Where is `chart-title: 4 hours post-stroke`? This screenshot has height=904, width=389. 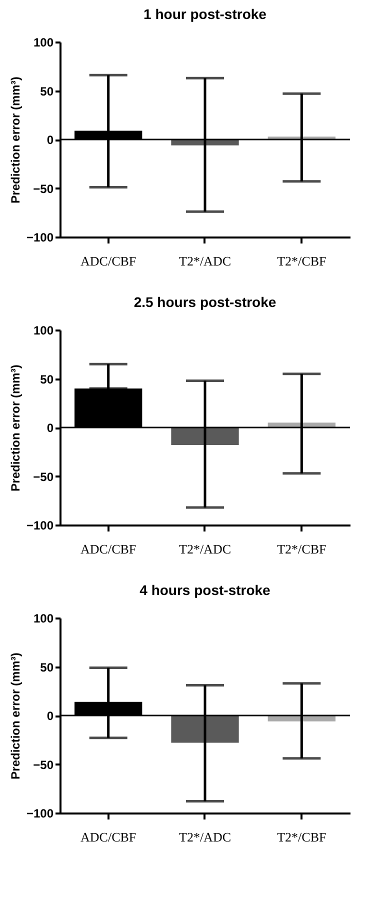 chart-title: 4 hours post-stroke is located at coordinates (205, 590).